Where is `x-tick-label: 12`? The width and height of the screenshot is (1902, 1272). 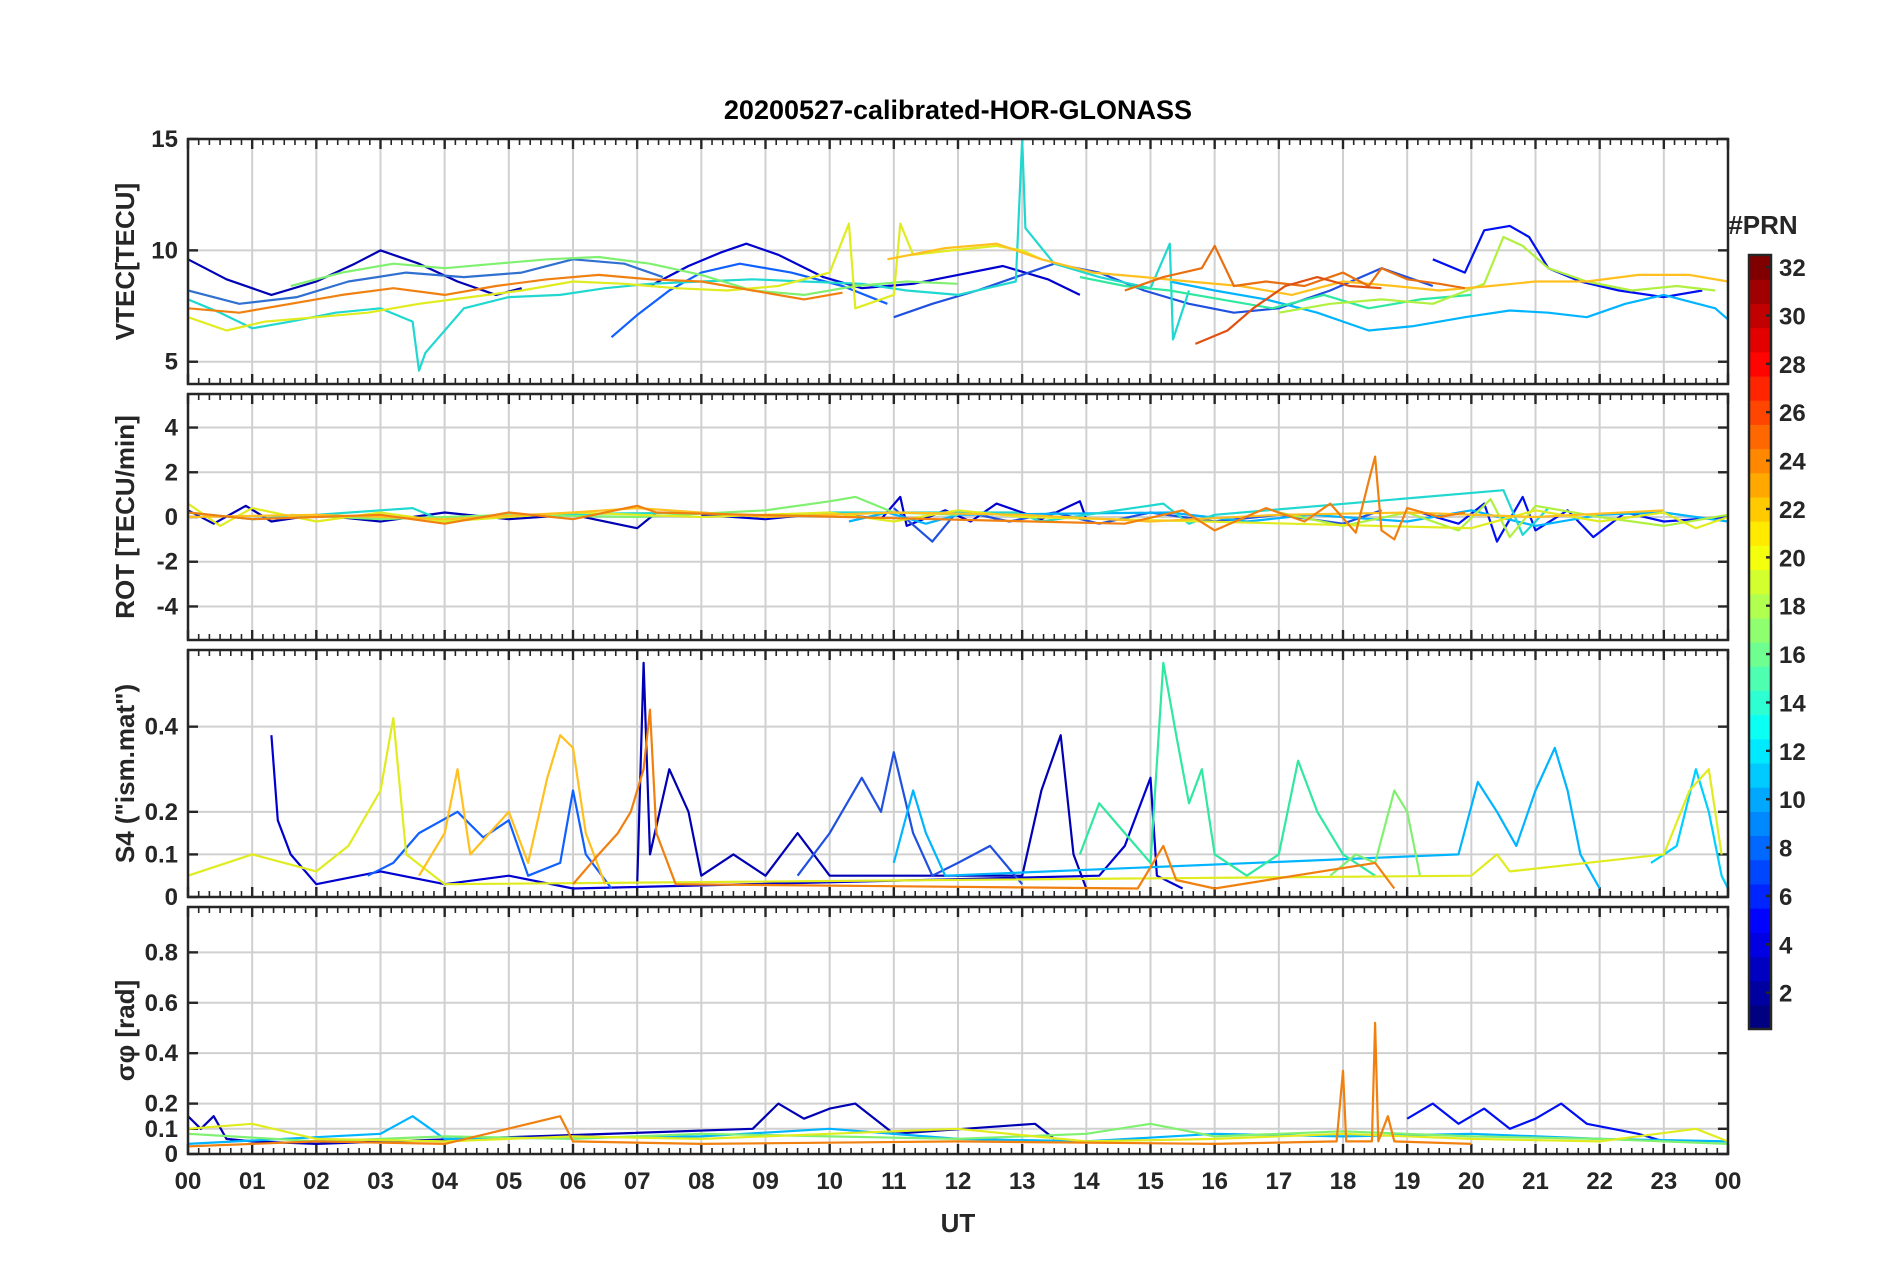
x-tick-label: 12 is located at coordinates (958, 1181).